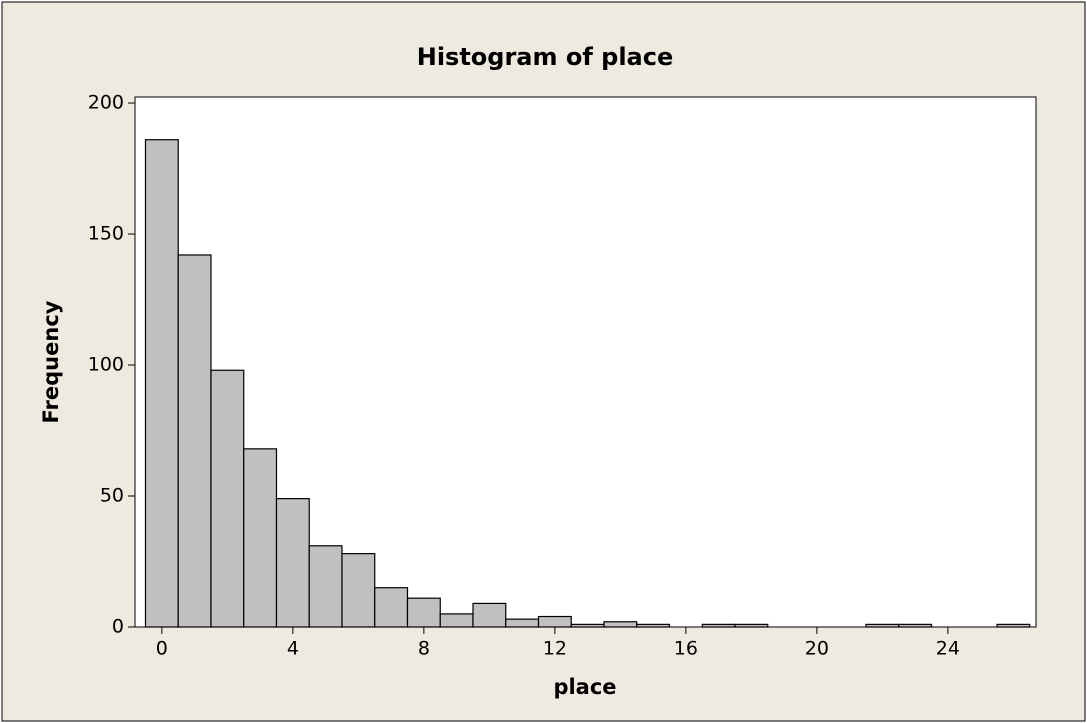 Image resolution: width=1087 pixels, height=723 pixels. What do you see at coordinates (424, 649) in the screenshot?
I see `x-tick-label: 8` at bounding box center [424, 649].